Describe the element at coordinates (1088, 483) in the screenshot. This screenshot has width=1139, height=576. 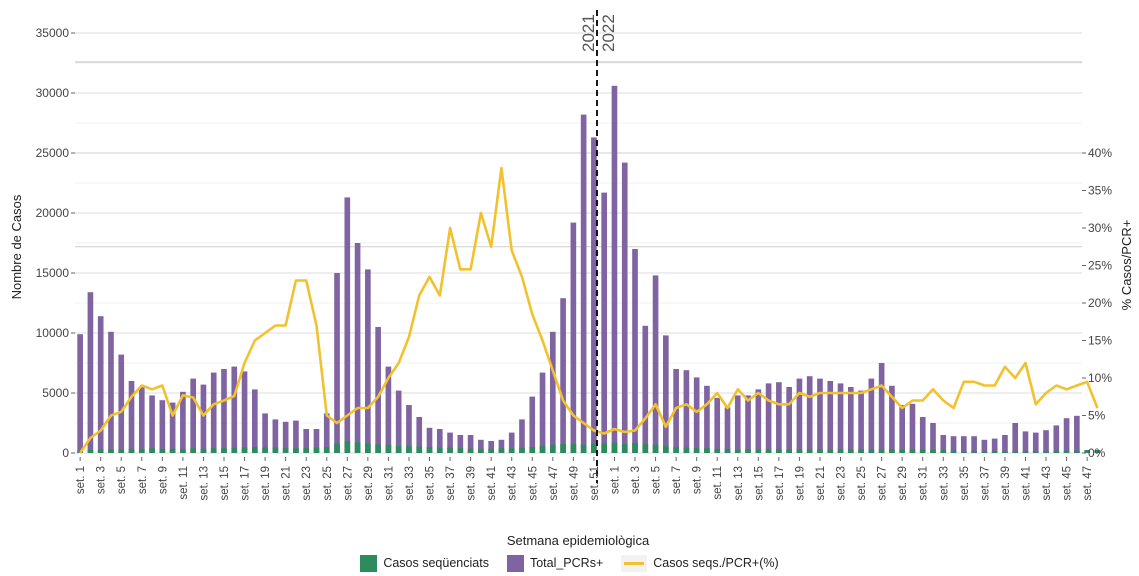
I see `x-tick-label: set. 47` at that location.